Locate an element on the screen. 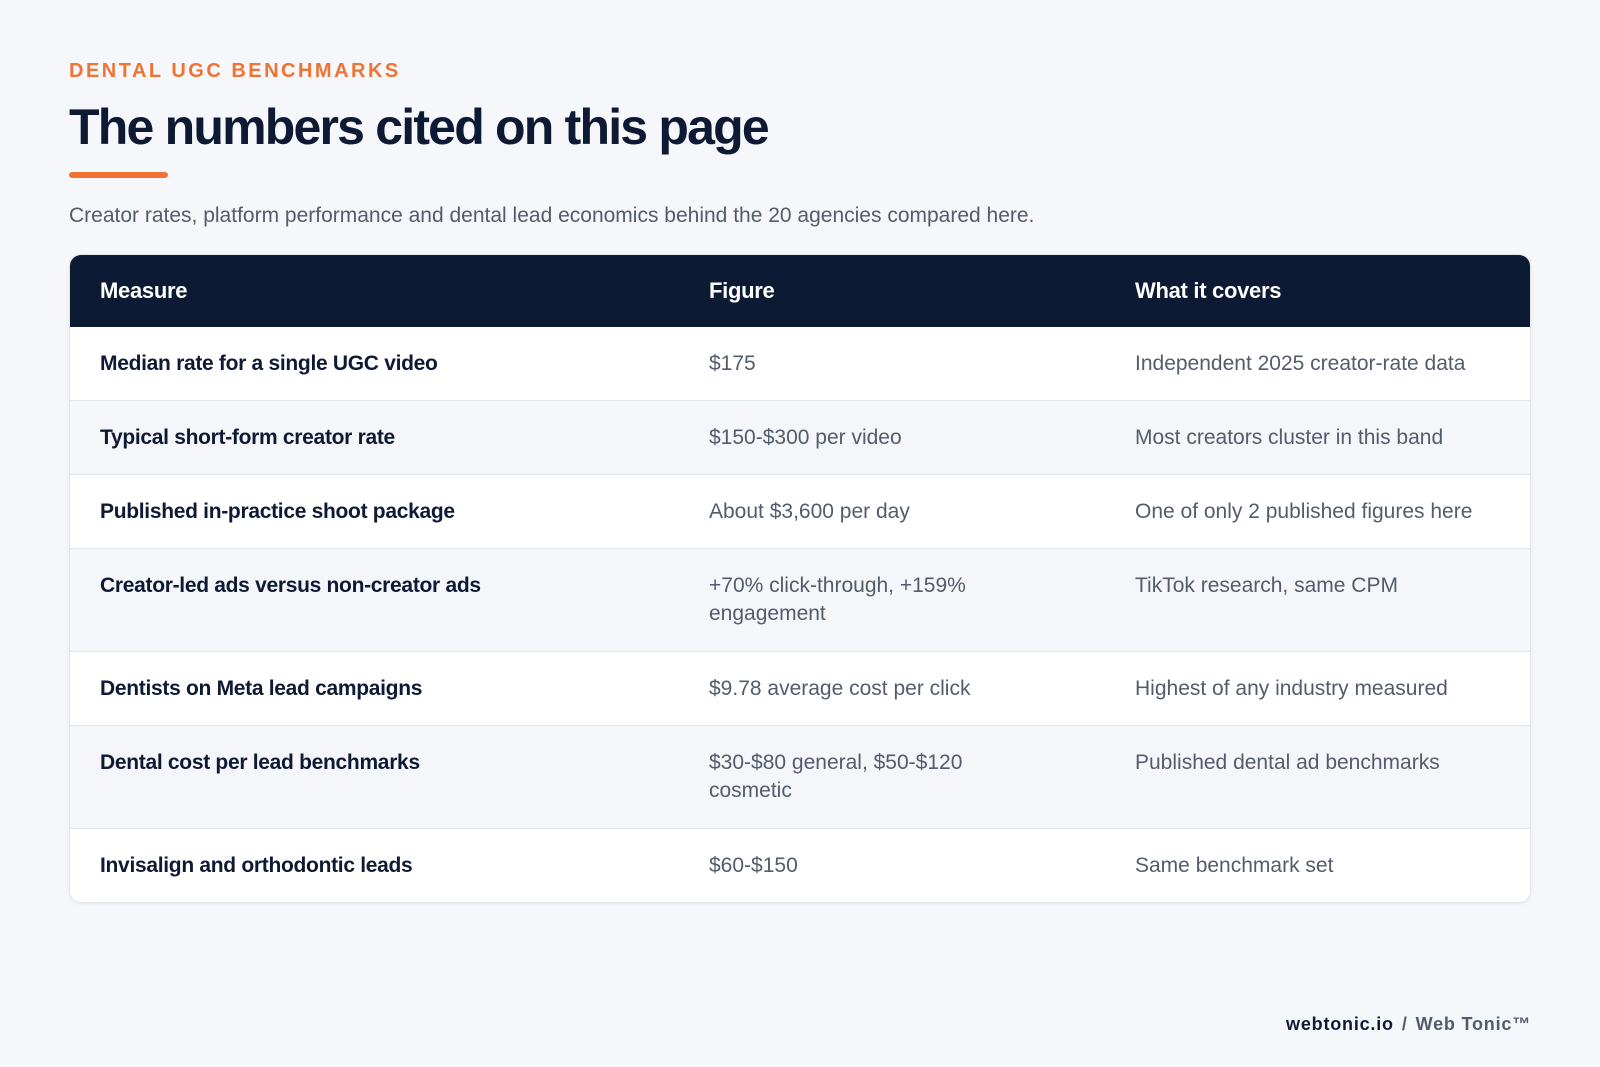 This screenshot has height=1067, width=1600. column-header-measure: Measure is located at coordinates (144, 290).